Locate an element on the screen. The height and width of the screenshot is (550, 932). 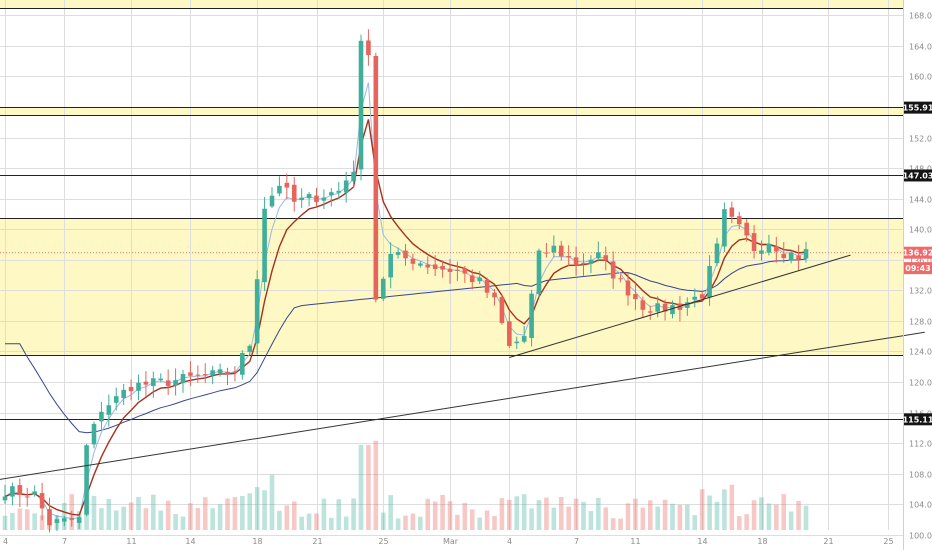
y-tick-label-15: 160.00 is located at coordinates (920, 77).